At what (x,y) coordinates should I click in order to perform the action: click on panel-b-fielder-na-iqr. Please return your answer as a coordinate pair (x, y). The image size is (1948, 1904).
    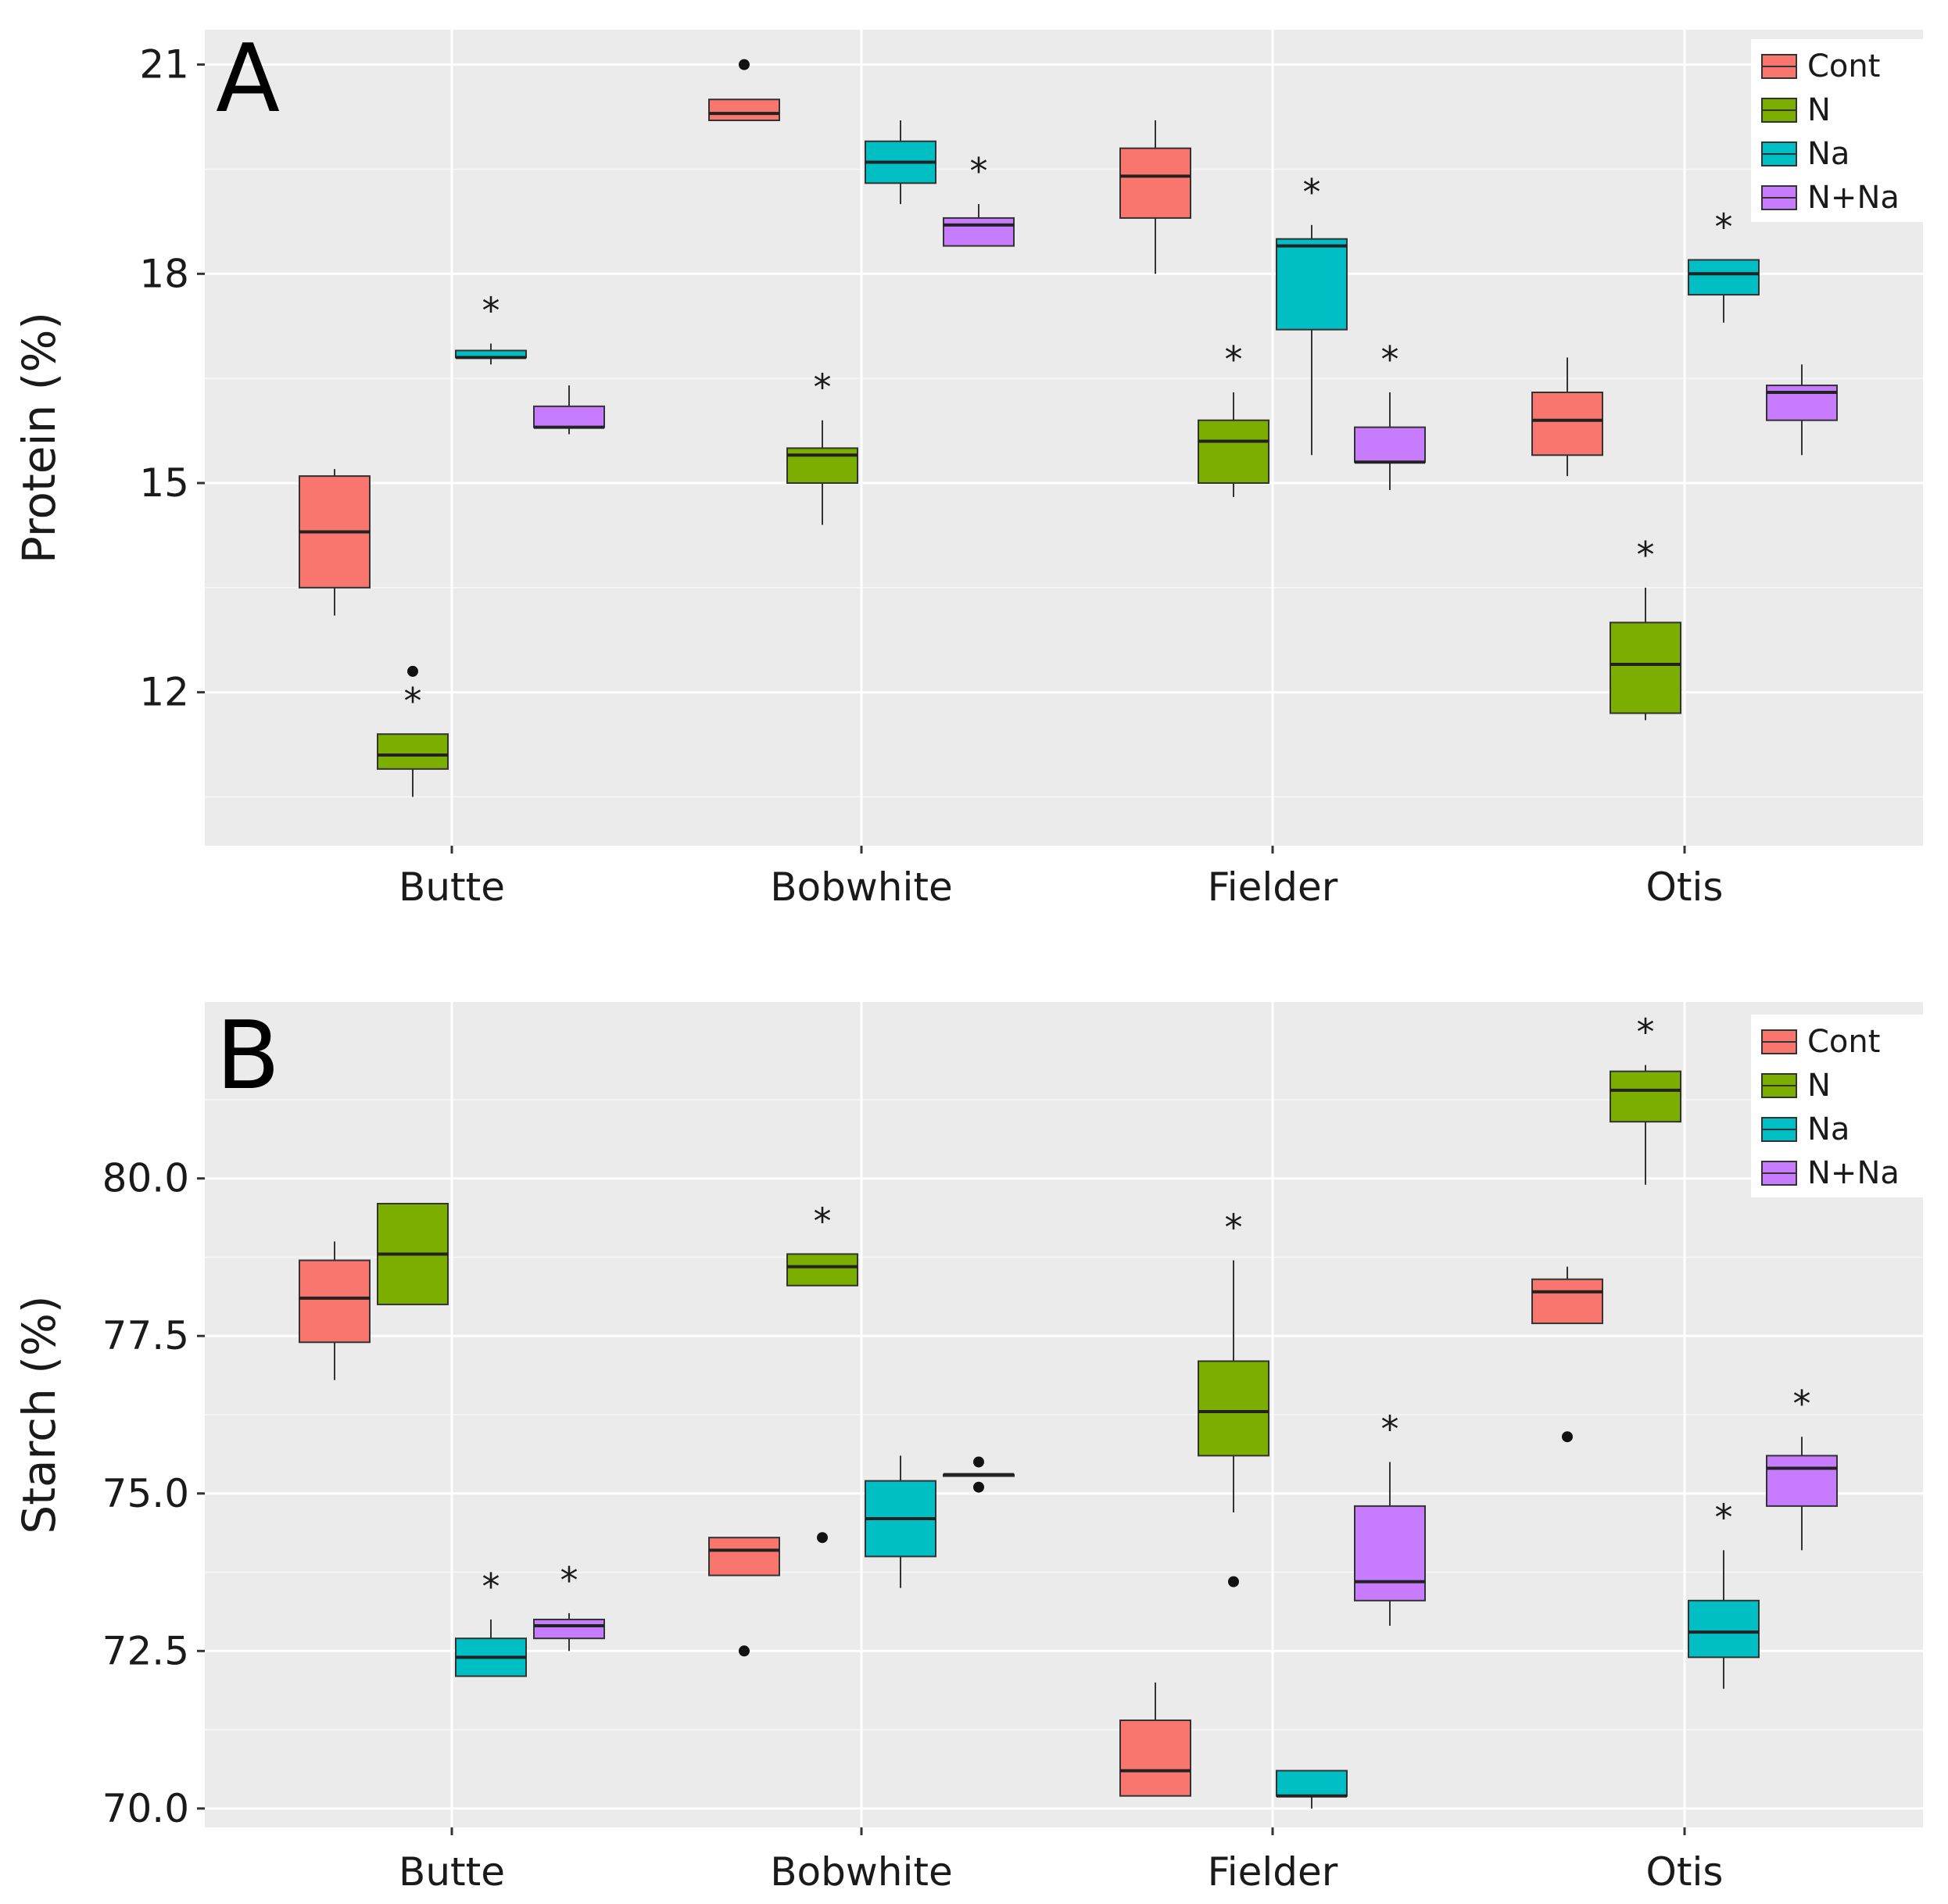
    Looking at the image, I should click on (1312, 1783).